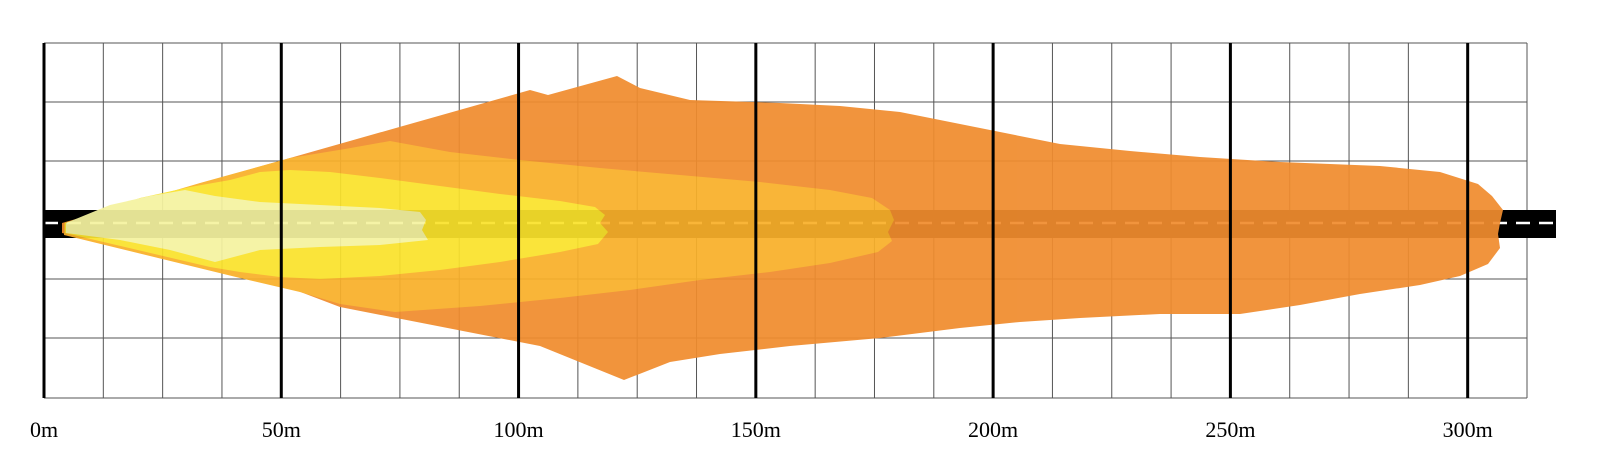 This screenshot has height=476, width=1600. I want to click on tick-label: 300m, so click(1468, 429).